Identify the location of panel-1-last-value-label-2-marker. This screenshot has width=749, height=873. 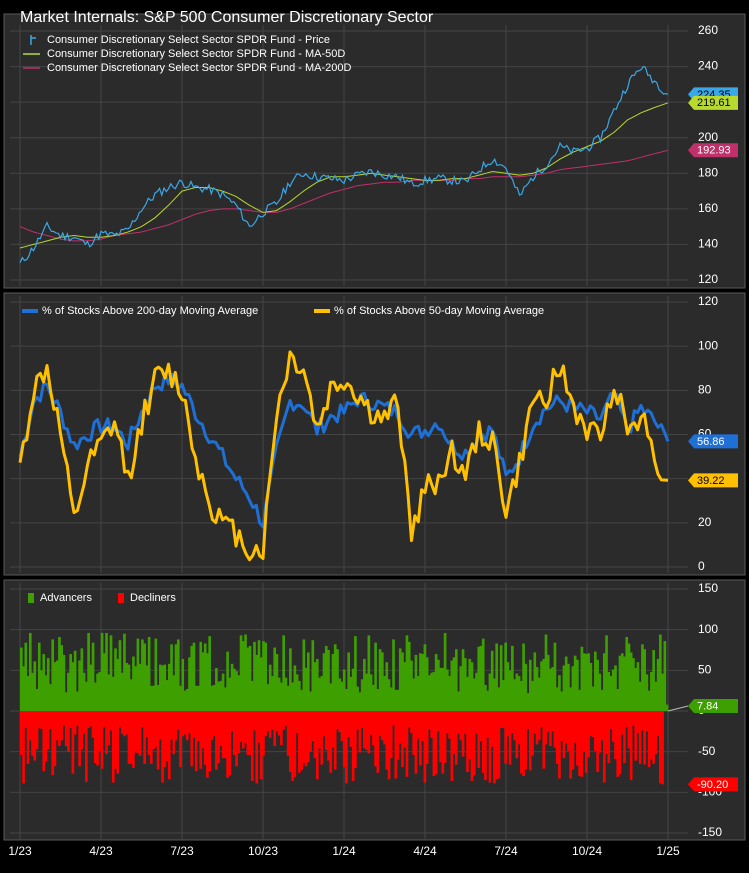
(713, 102).